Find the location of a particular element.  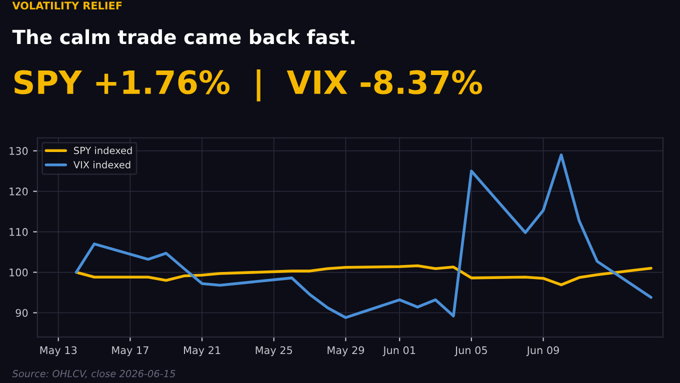

y-tick-label: 110 is located at coordinates (19, 232).